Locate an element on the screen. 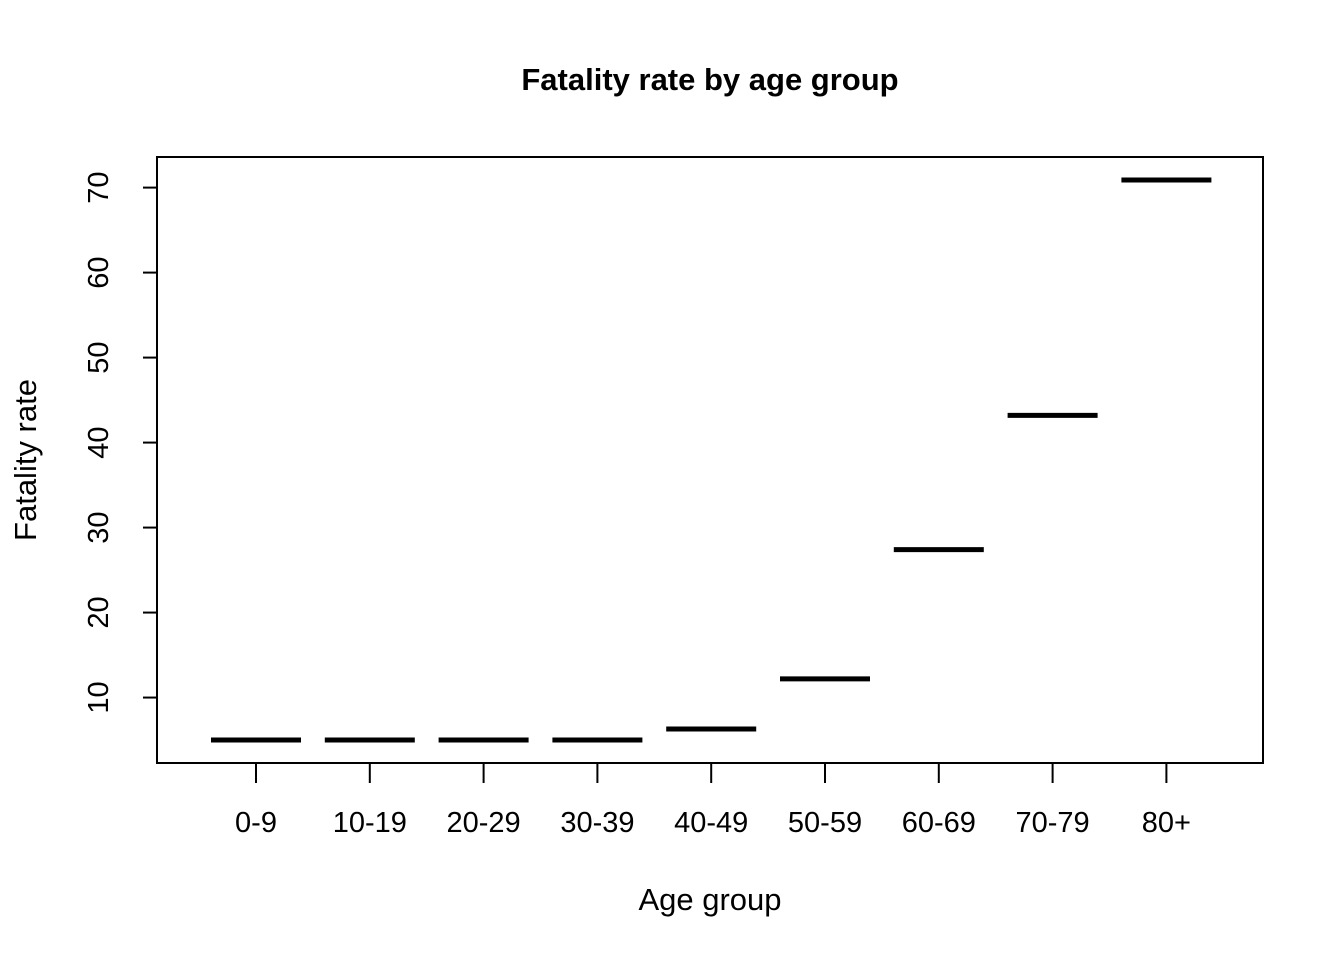 This screenshot has width=1344, height=960. y-tick-label: 20 is located at coordinates (99, 612).